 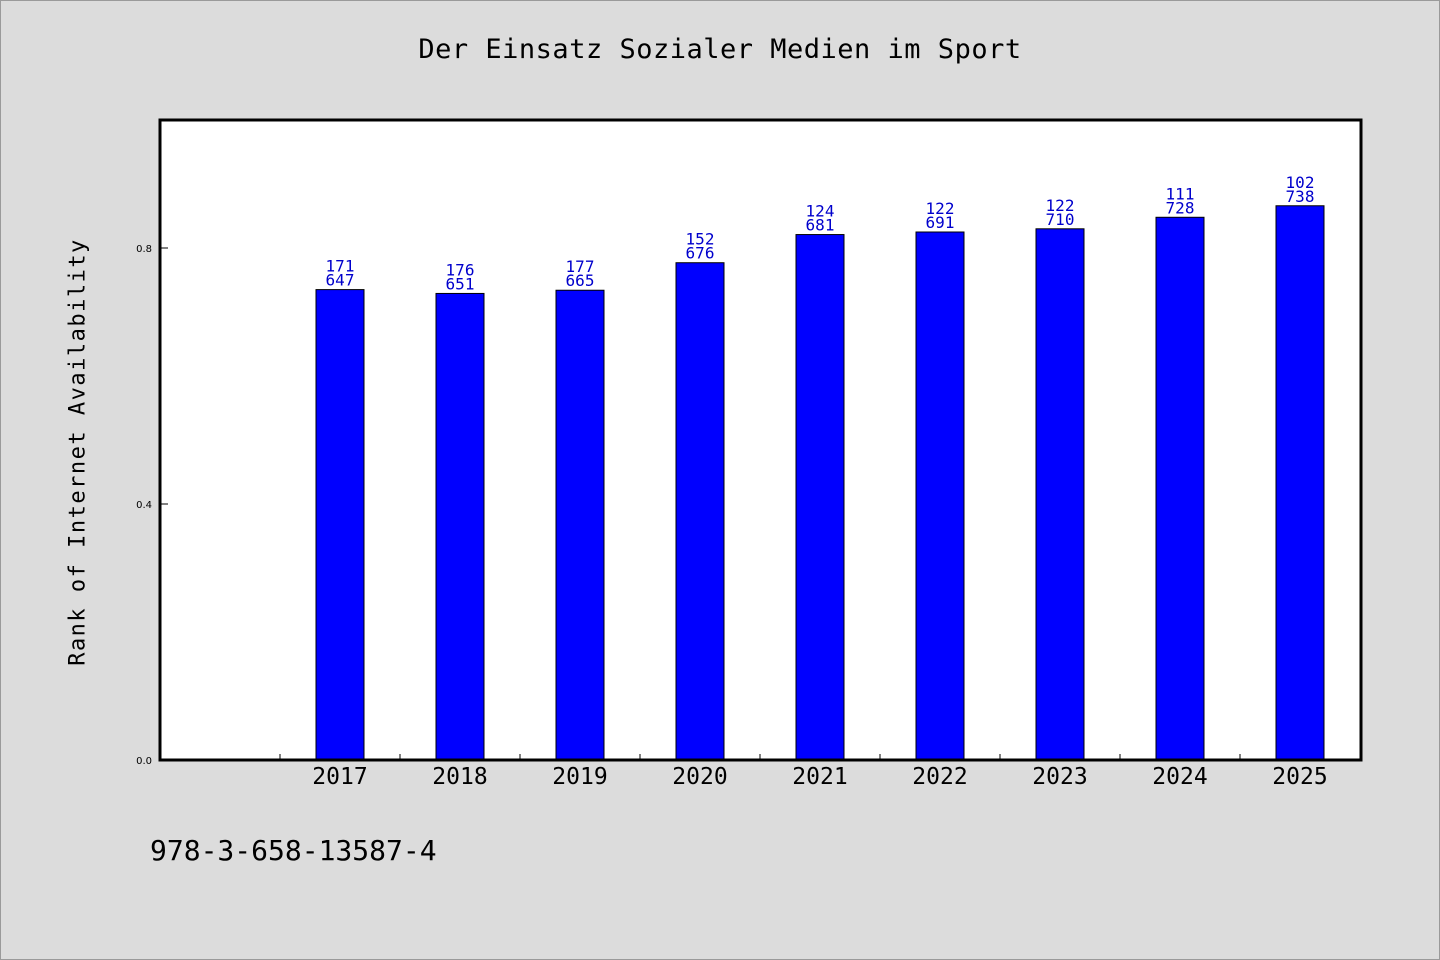 I want to click on data-label-top-2021: 124, so click(x=820, y=211).